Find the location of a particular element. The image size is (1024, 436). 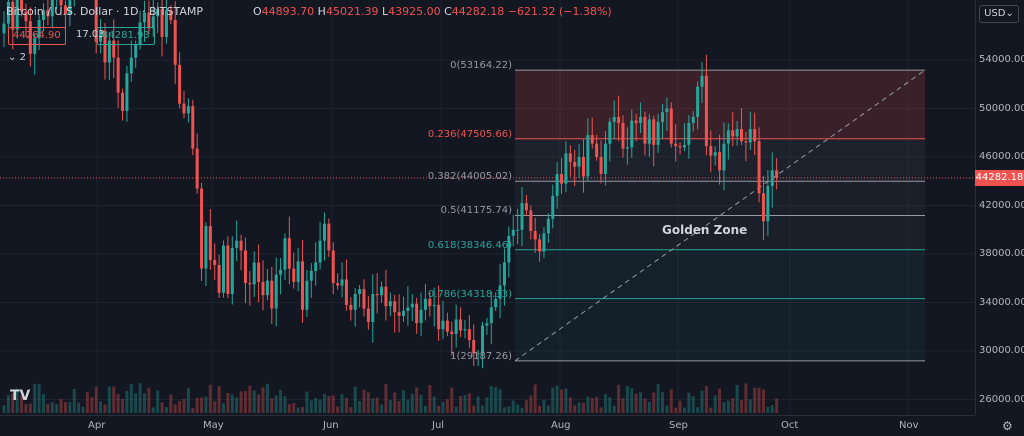

sell-button: 44264.90 is located at coordinates (37, 36).